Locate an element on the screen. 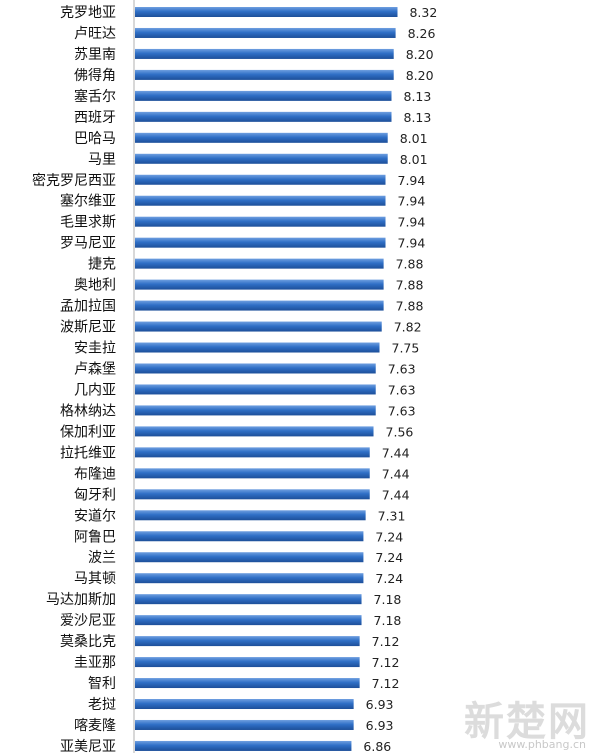 The height and width of the screenshot is (753, 600). category-label: 保加利亚 is located at coordinates (88, 432).